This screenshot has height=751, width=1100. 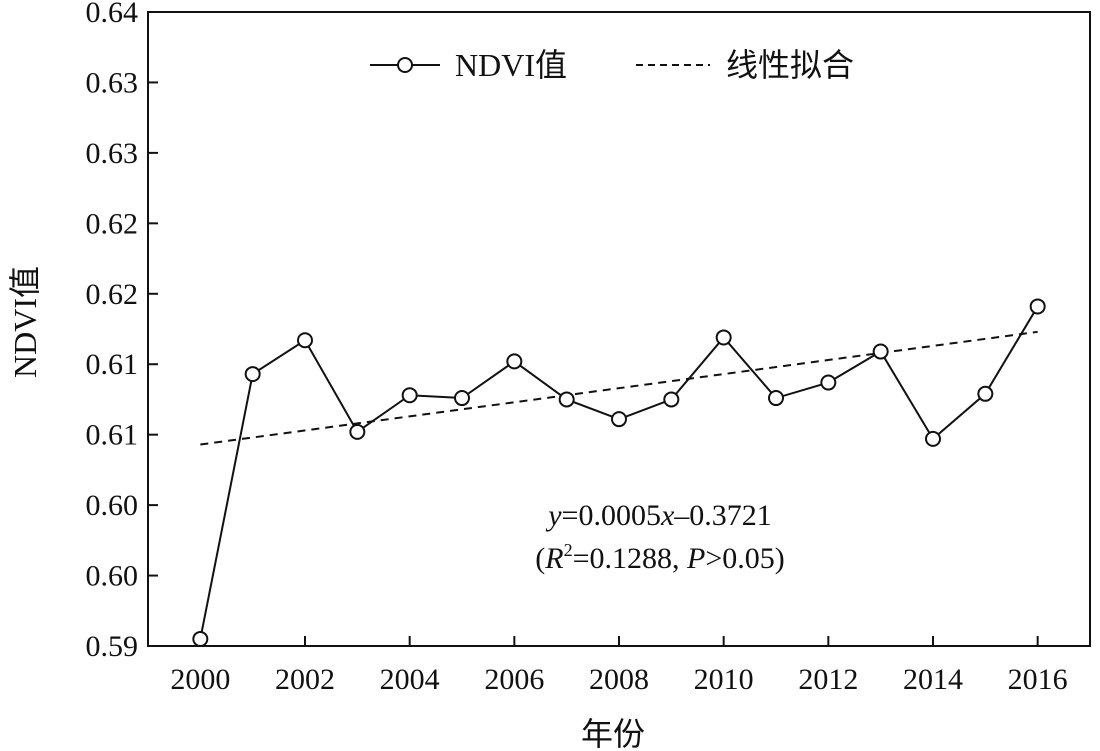 What do you see at coordinates (613, 733) in the screenshot?
I see `x-axis-title: 年份` at bounding box center [613, 733].